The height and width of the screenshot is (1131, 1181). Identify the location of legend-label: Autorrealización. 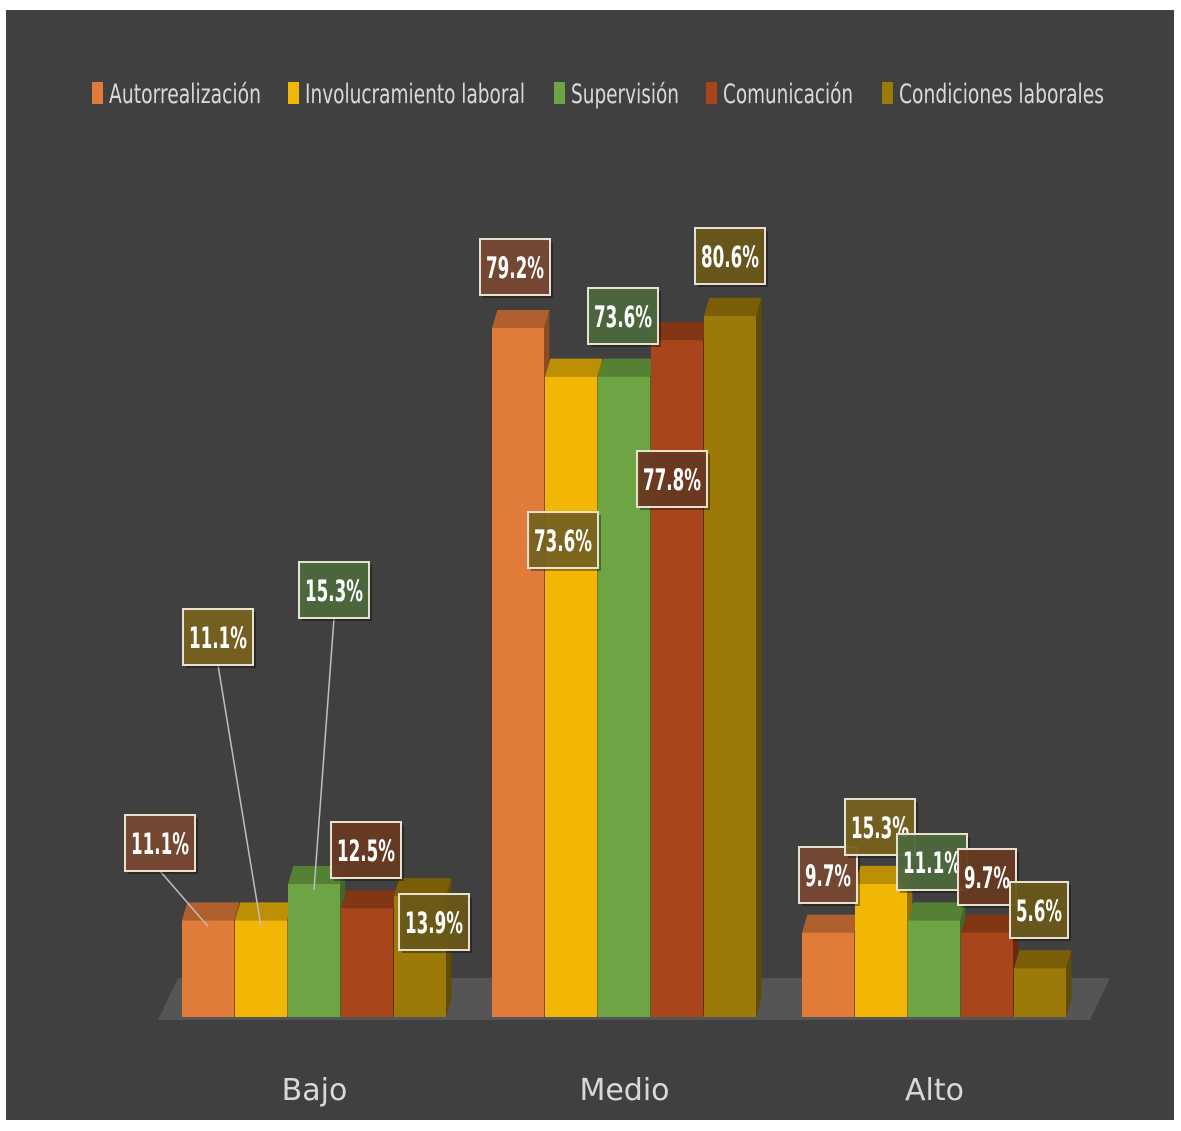
(185, 94).